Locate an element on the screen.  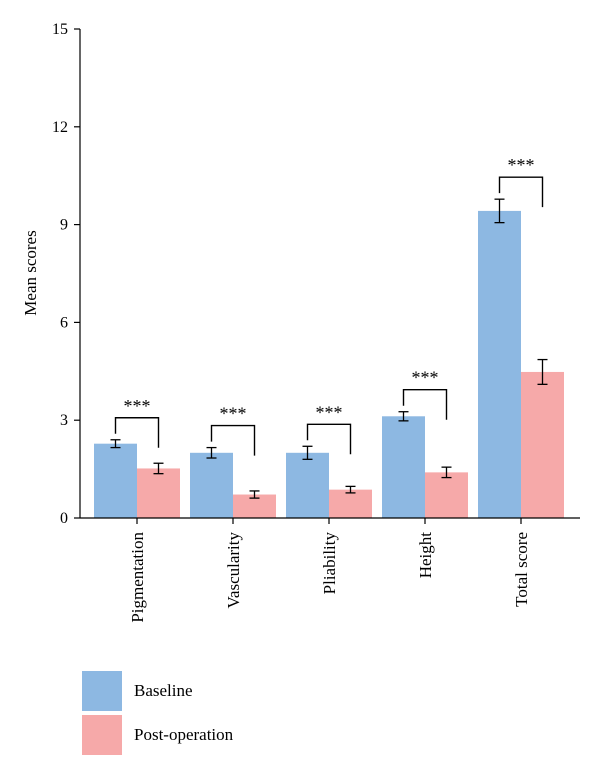
bar-baseline-height is located at coordinates (403, 467).